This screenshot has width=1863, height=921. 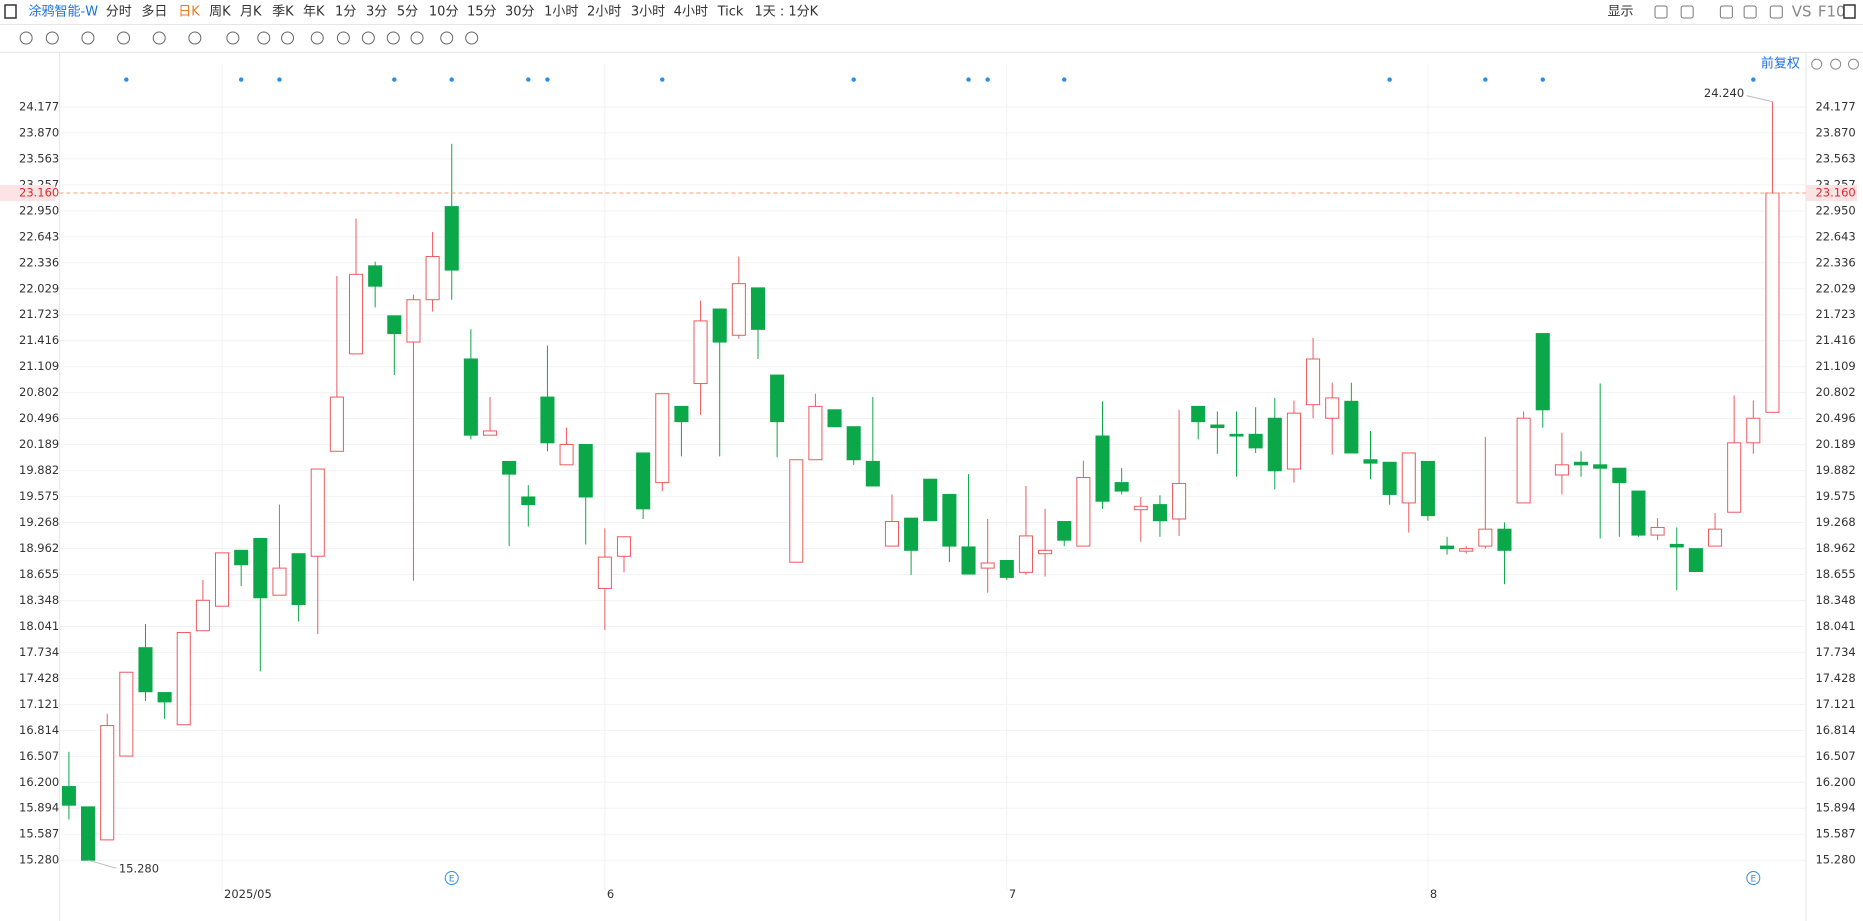 What do you see at coordinates (1621, 12) in the screenshot?
I see `toolbar-right: 显示` at bounding box center [1621, 12].